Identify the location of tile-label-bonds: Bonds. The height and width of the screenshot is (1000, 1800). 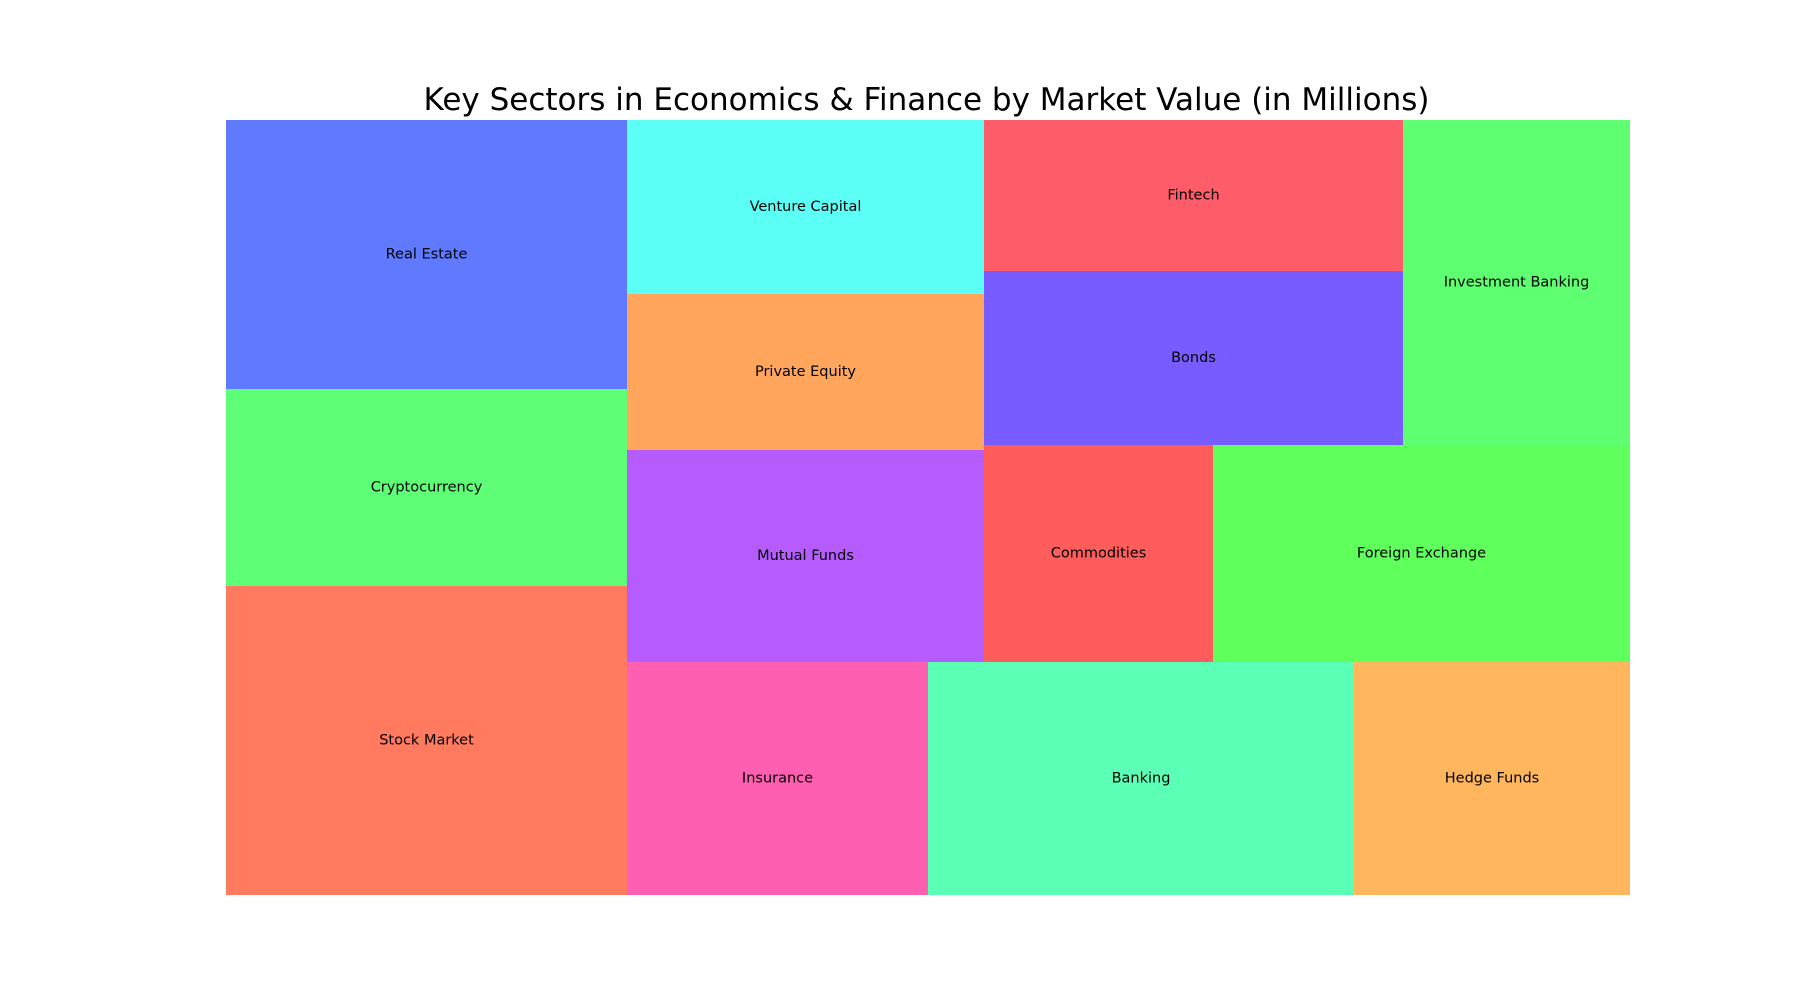
(1193, 358).